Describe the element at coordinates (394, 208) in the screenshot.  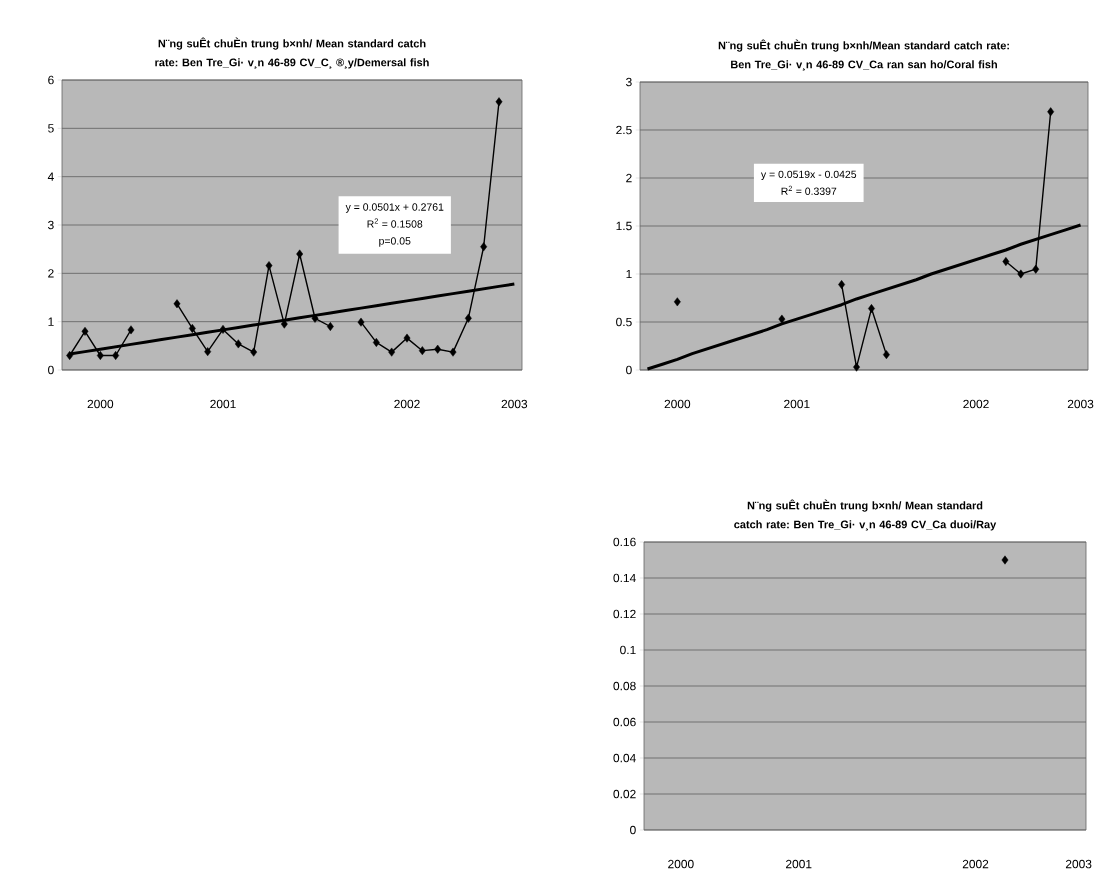
I see `annotation: y = 0.0501x + 0.2761` at that location.